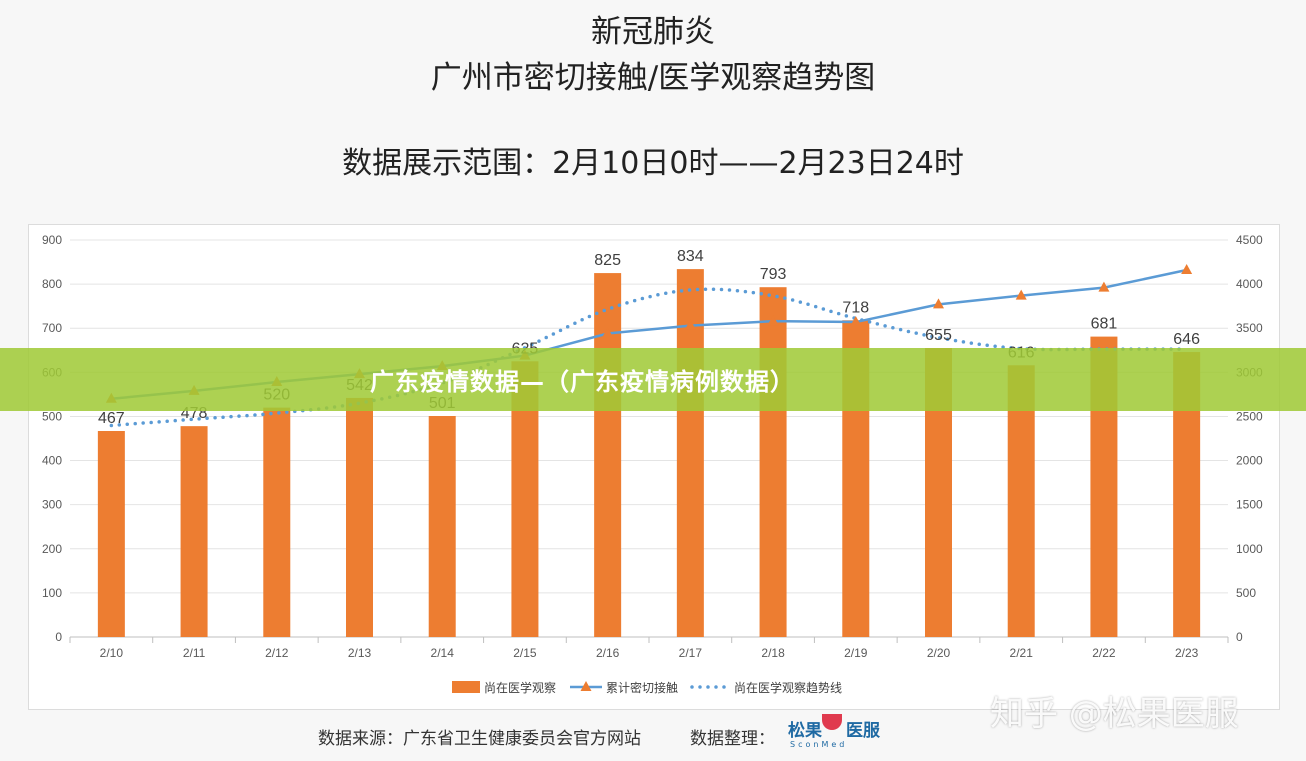 The image size is (1306, 761). What do you see at coordinates (1187, 653) in the screenshot?
I see `x-tick-label: 2/23` at bounding box center [1187, 653].